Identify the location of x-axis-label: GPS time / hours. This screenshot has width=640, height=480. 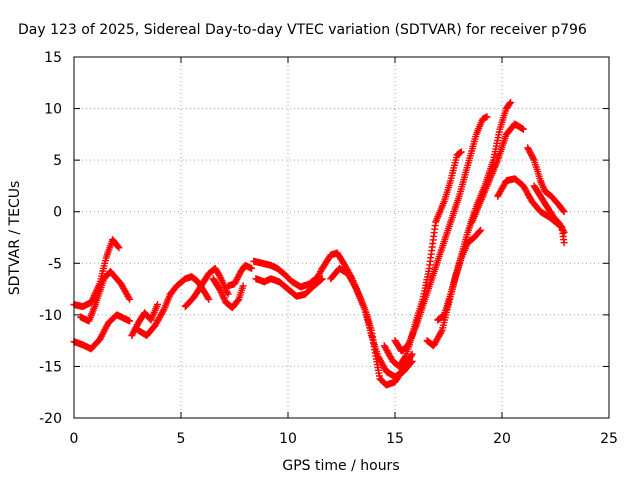
(340, 466).